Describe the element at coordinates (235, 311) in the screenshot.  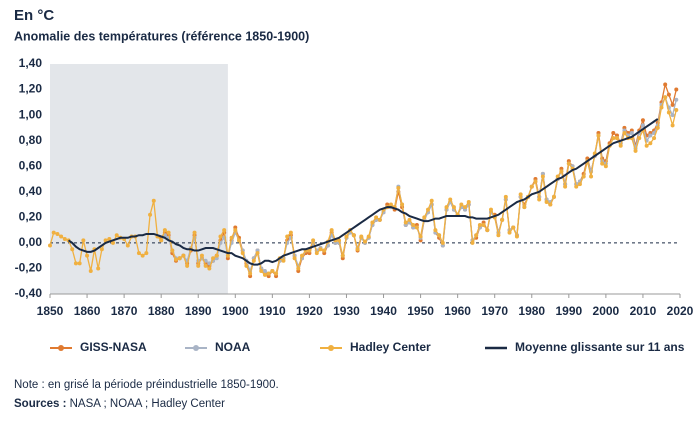
I see `x-tick-label: 1900` at that location.